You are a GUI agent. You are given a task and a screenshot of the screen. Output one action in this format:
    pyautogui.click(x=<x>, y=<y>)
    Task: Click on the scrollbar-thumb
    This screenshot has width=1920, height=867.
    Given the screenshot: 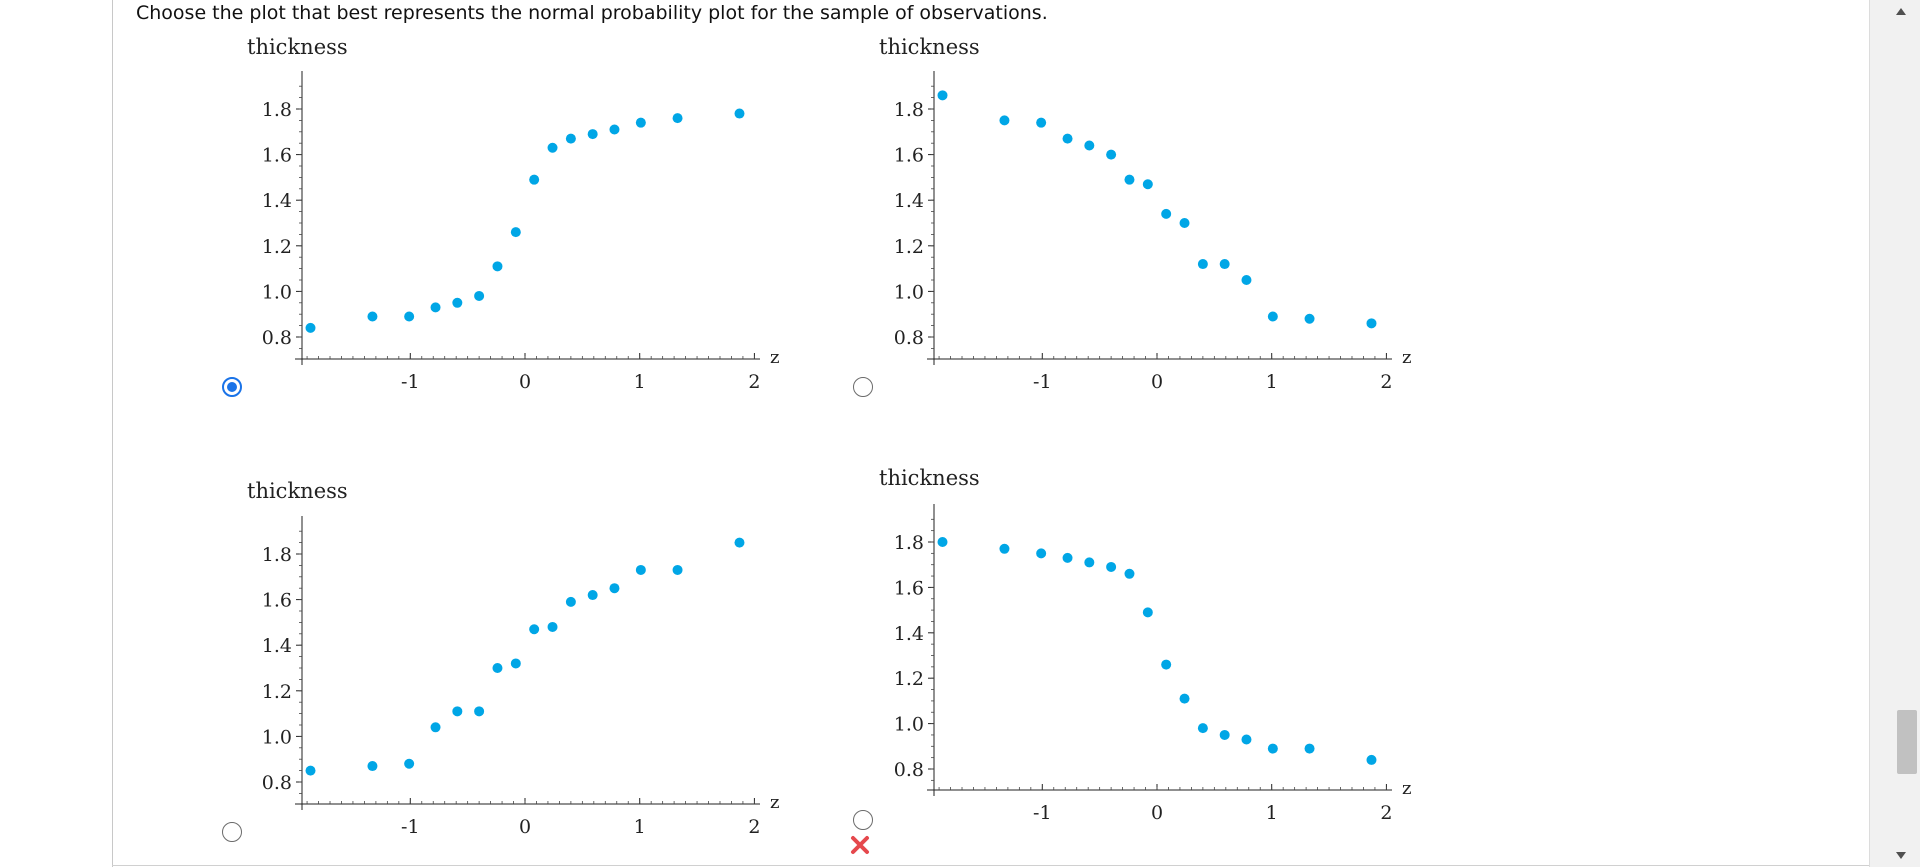 What is the action you would take?
    pyautogui.click(x=1907, y=742)
    